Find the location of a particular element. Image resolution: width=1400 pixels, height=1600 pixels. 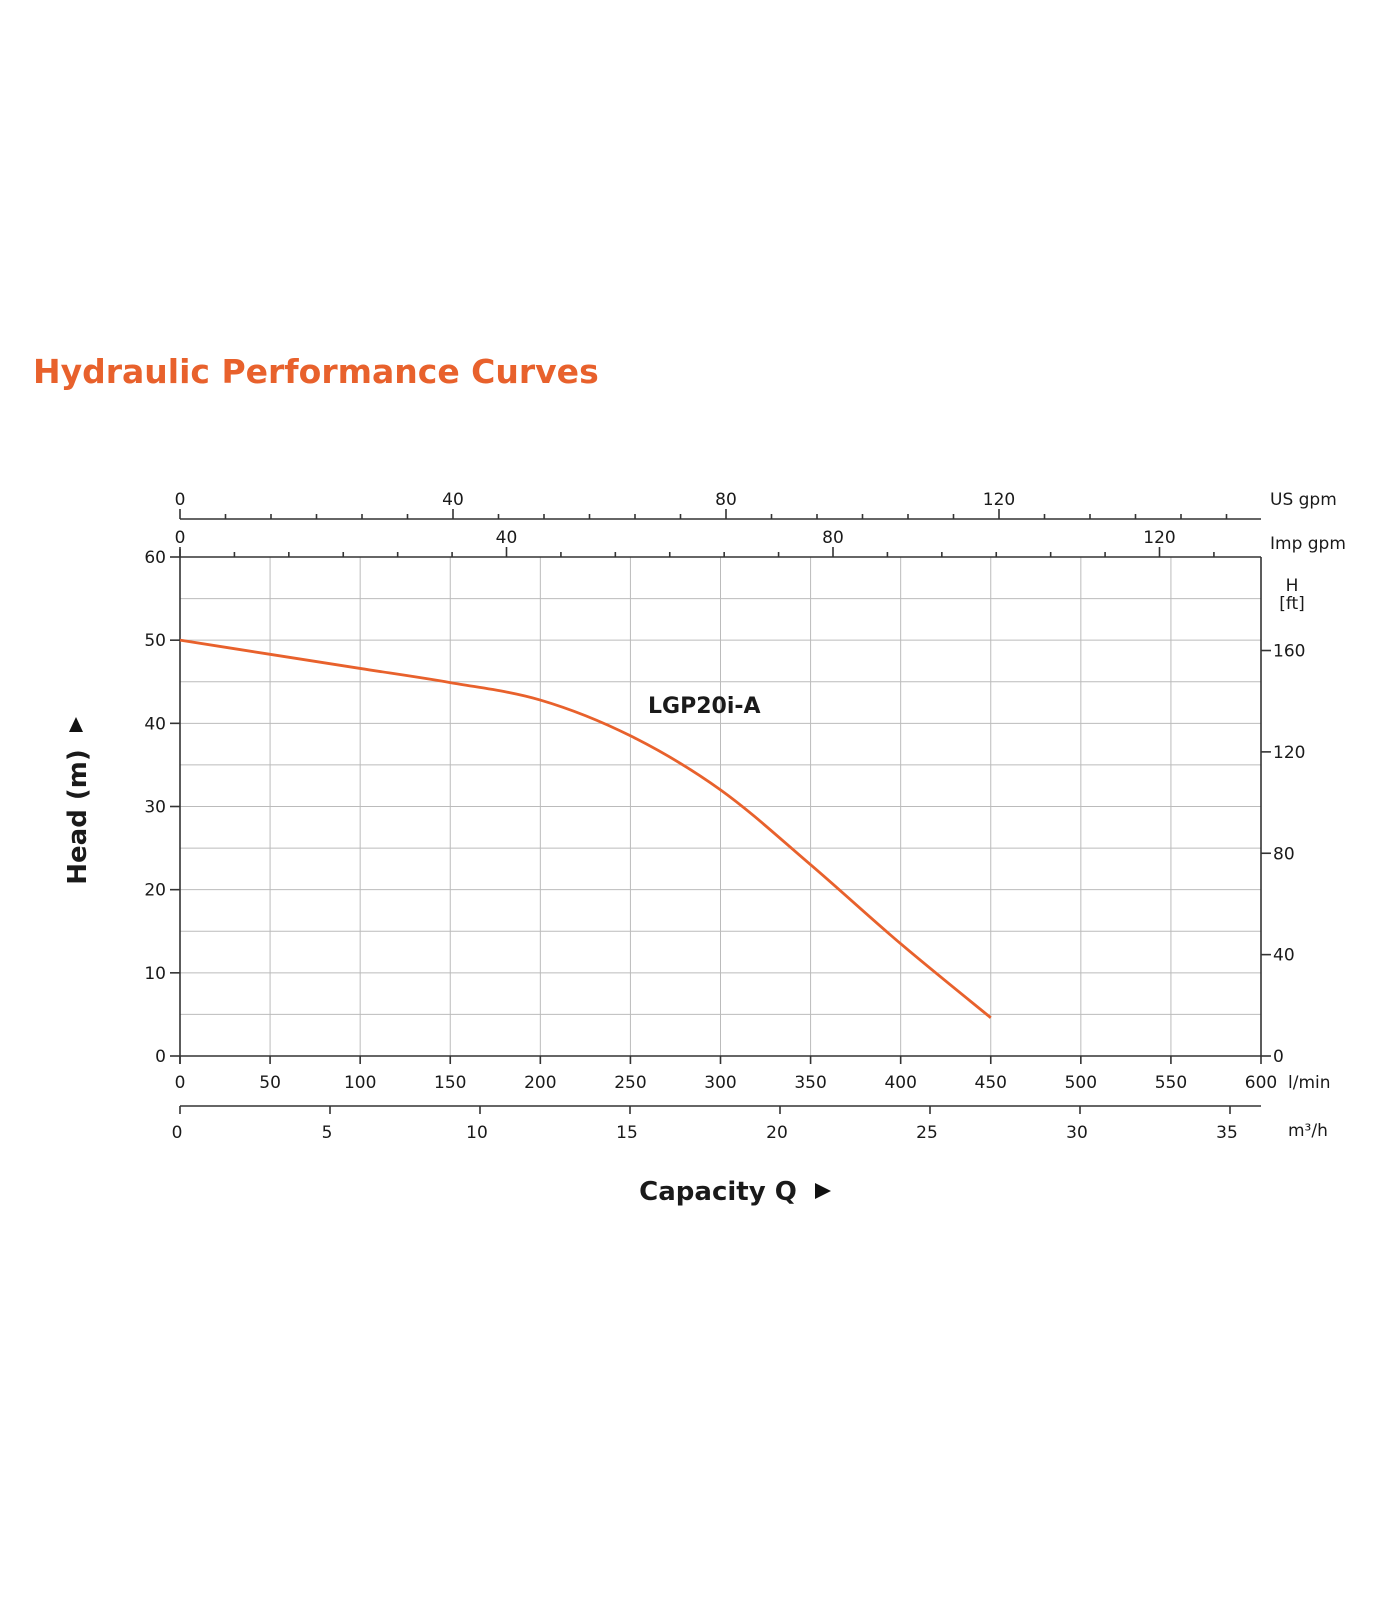

ft-tick-label: 40 is located at coordinates (1284, 956).